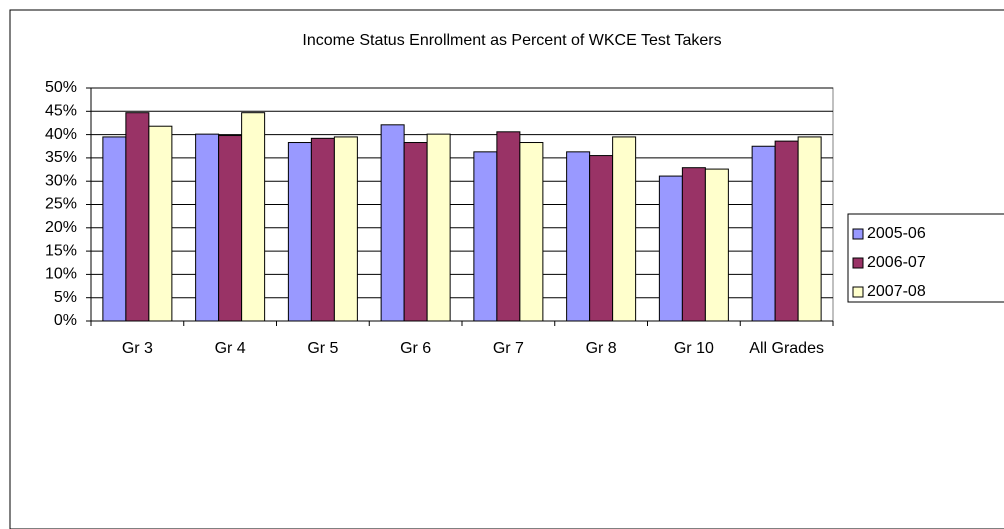 Image resolution: width=1004 pixels, height=529 pixels. What do you see at coordinates (601, 348) in the screenshot?
I see `x-tick-label: Gr 8` at bounding box center [601, 348].